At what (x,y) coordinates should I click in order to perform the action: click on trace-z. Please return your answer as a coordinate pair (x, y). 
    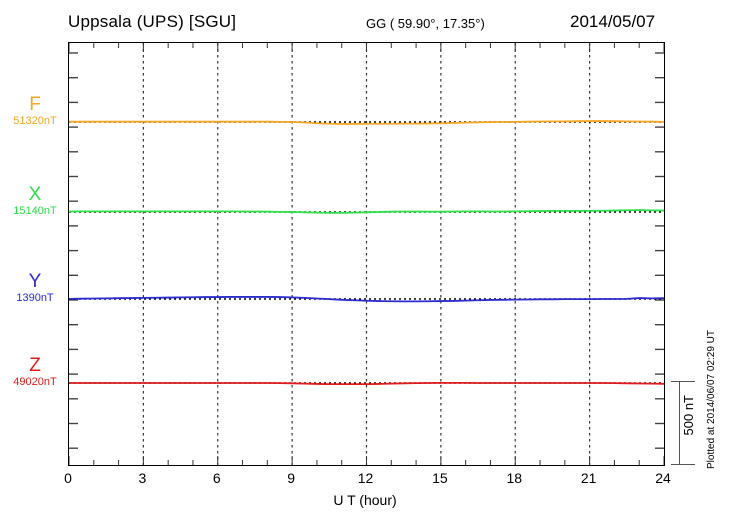
    Looking at the image, I should click on (366, 383).